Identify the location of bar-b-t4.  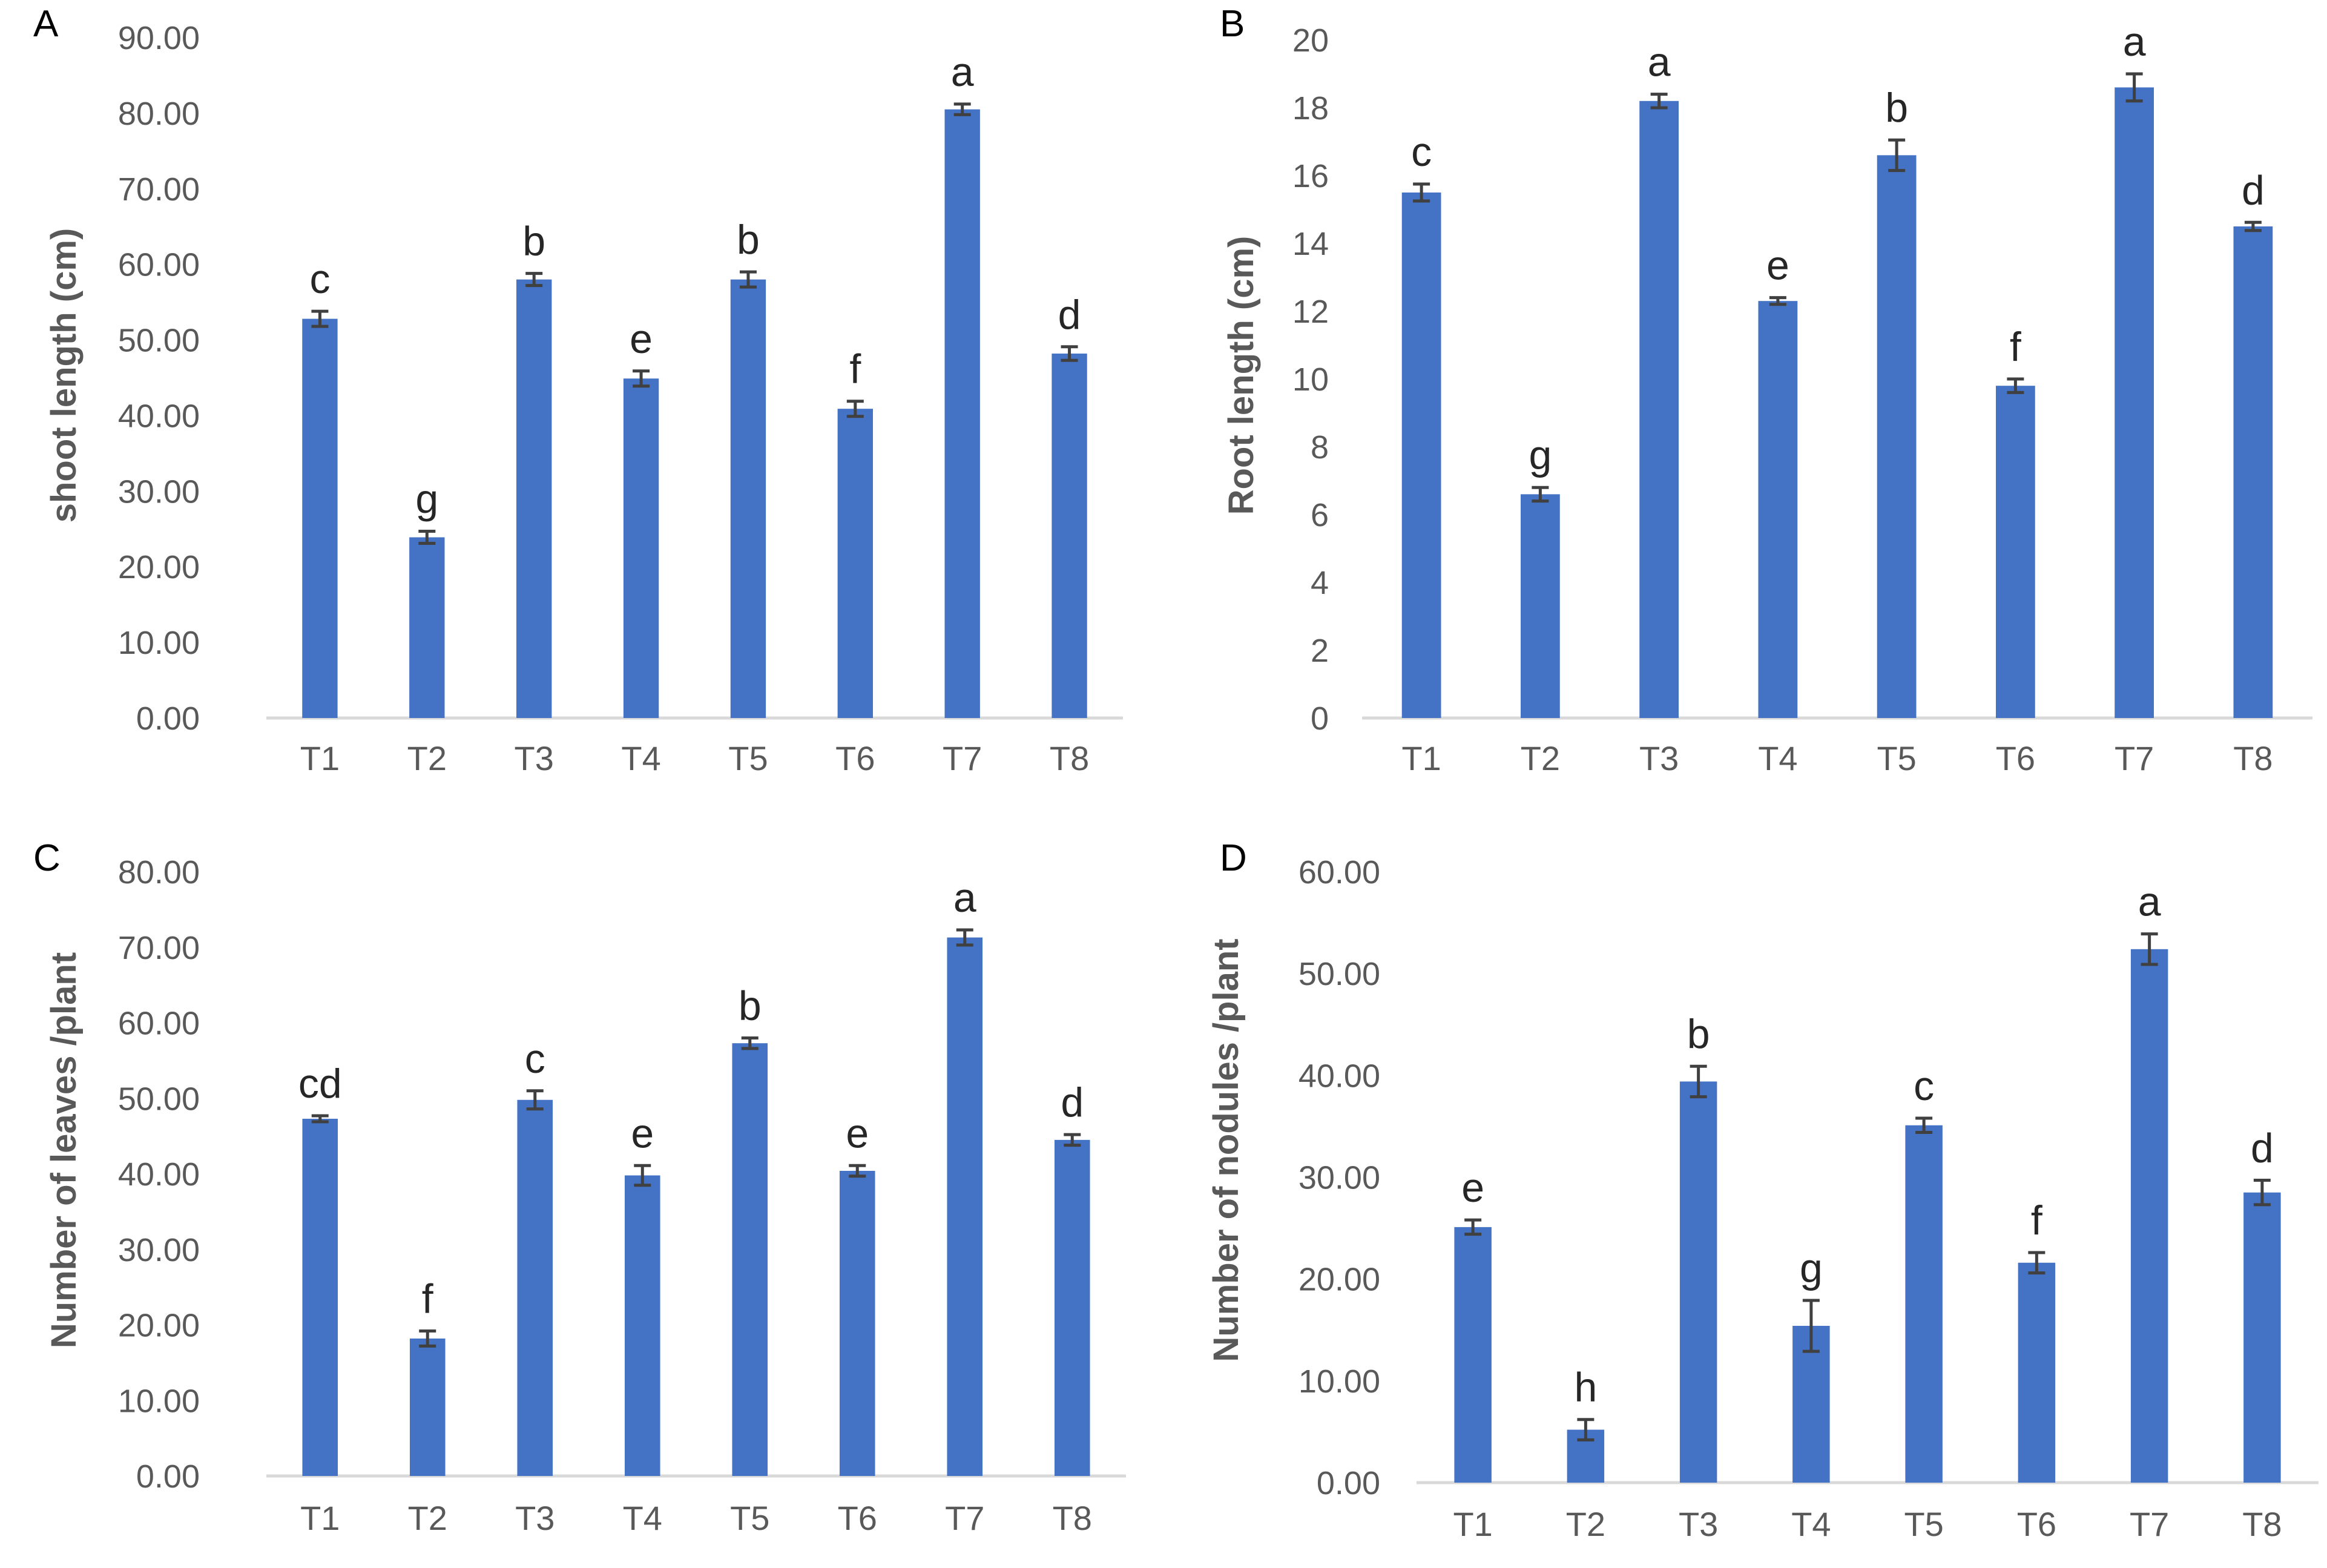
(1778, 509).